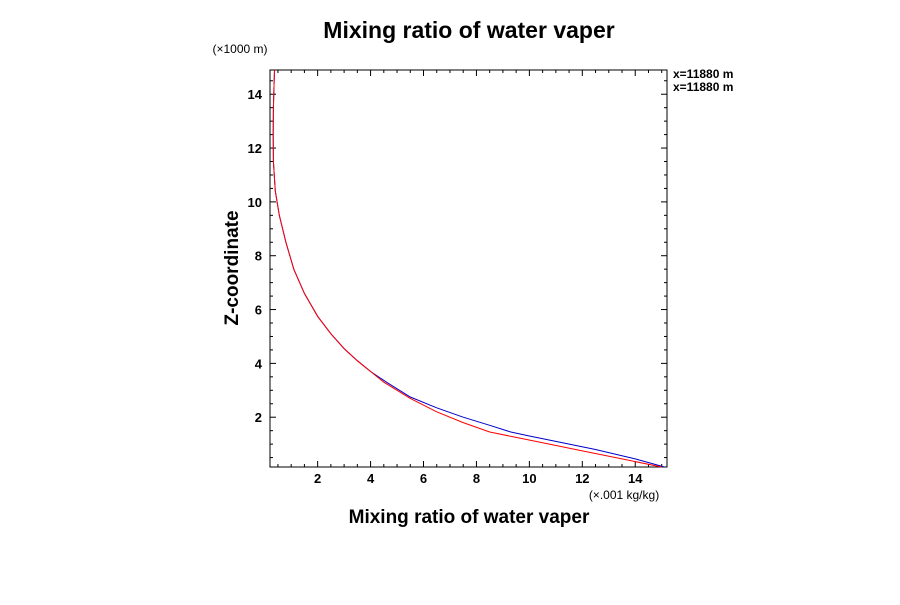 Image resolution: width=900 pixels, height=605 pixels. What do you see at coordinates (259, 363) in the screenshot?
I see `y-tick-label: 4` at bounding box center [259, 363].